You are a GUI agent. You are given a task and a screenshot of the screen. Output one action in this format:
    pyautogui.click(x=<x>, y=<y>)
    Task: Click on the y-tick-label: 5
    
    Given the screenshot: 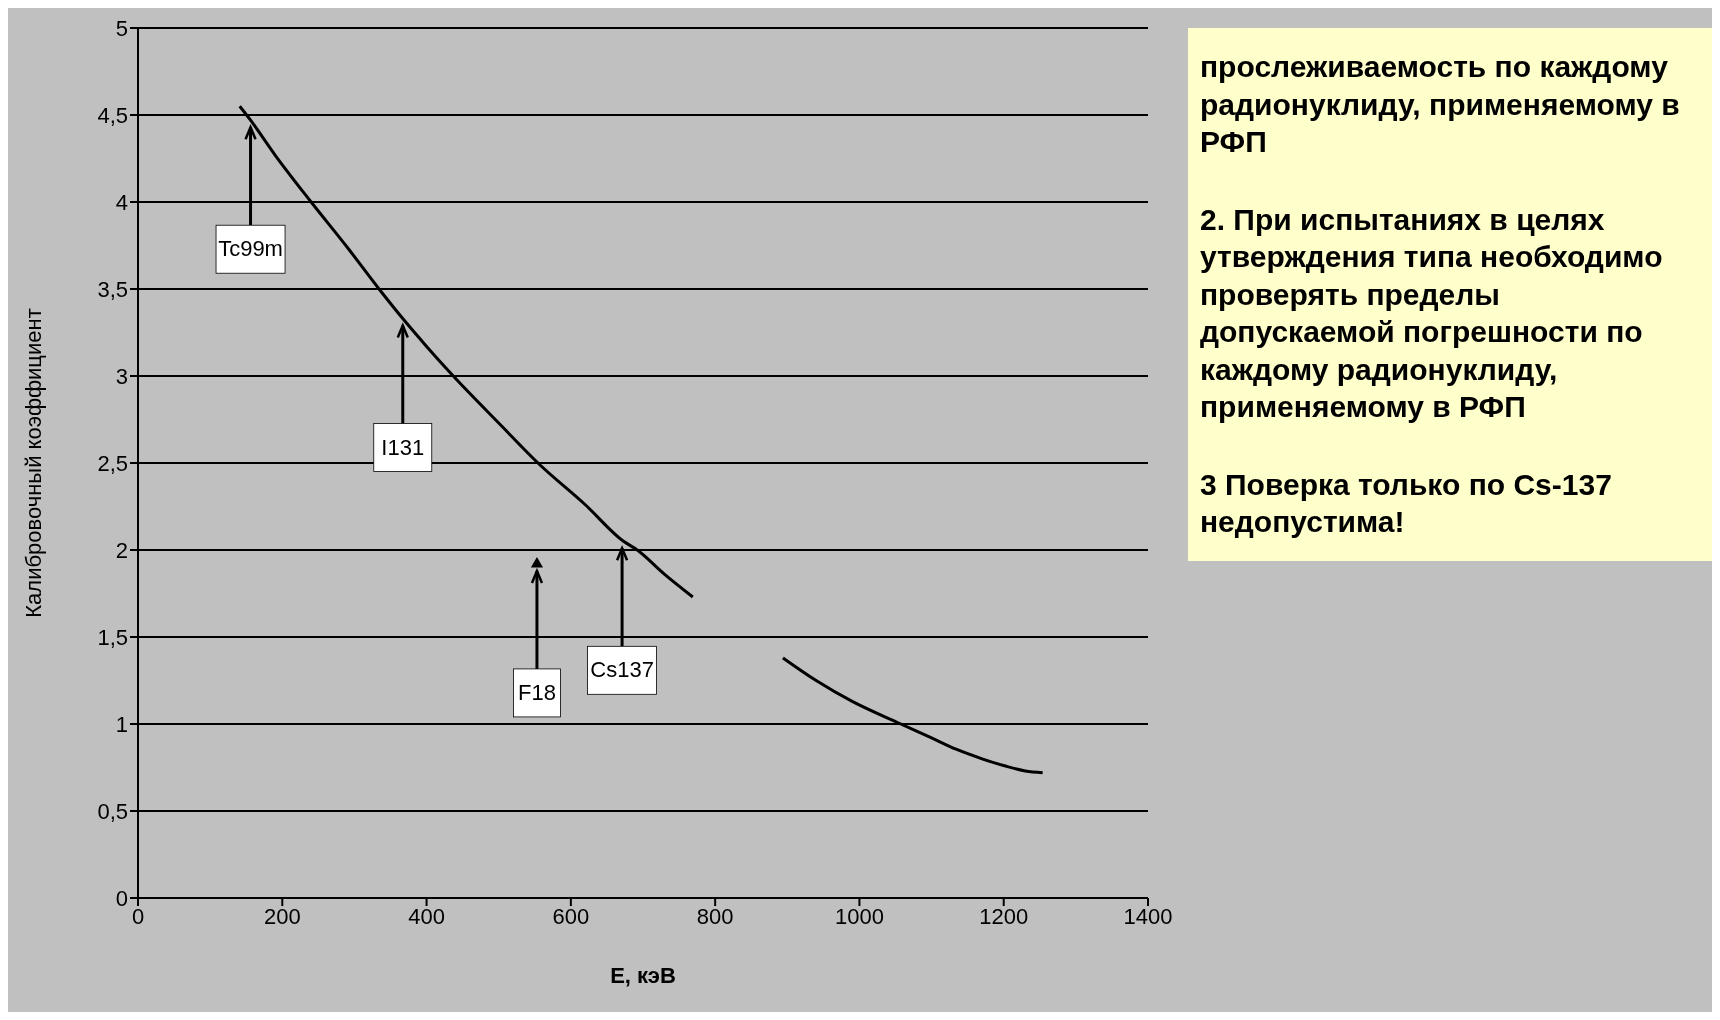 What is the action you would take?
    pyautogui.click(x=121, y=28)
    